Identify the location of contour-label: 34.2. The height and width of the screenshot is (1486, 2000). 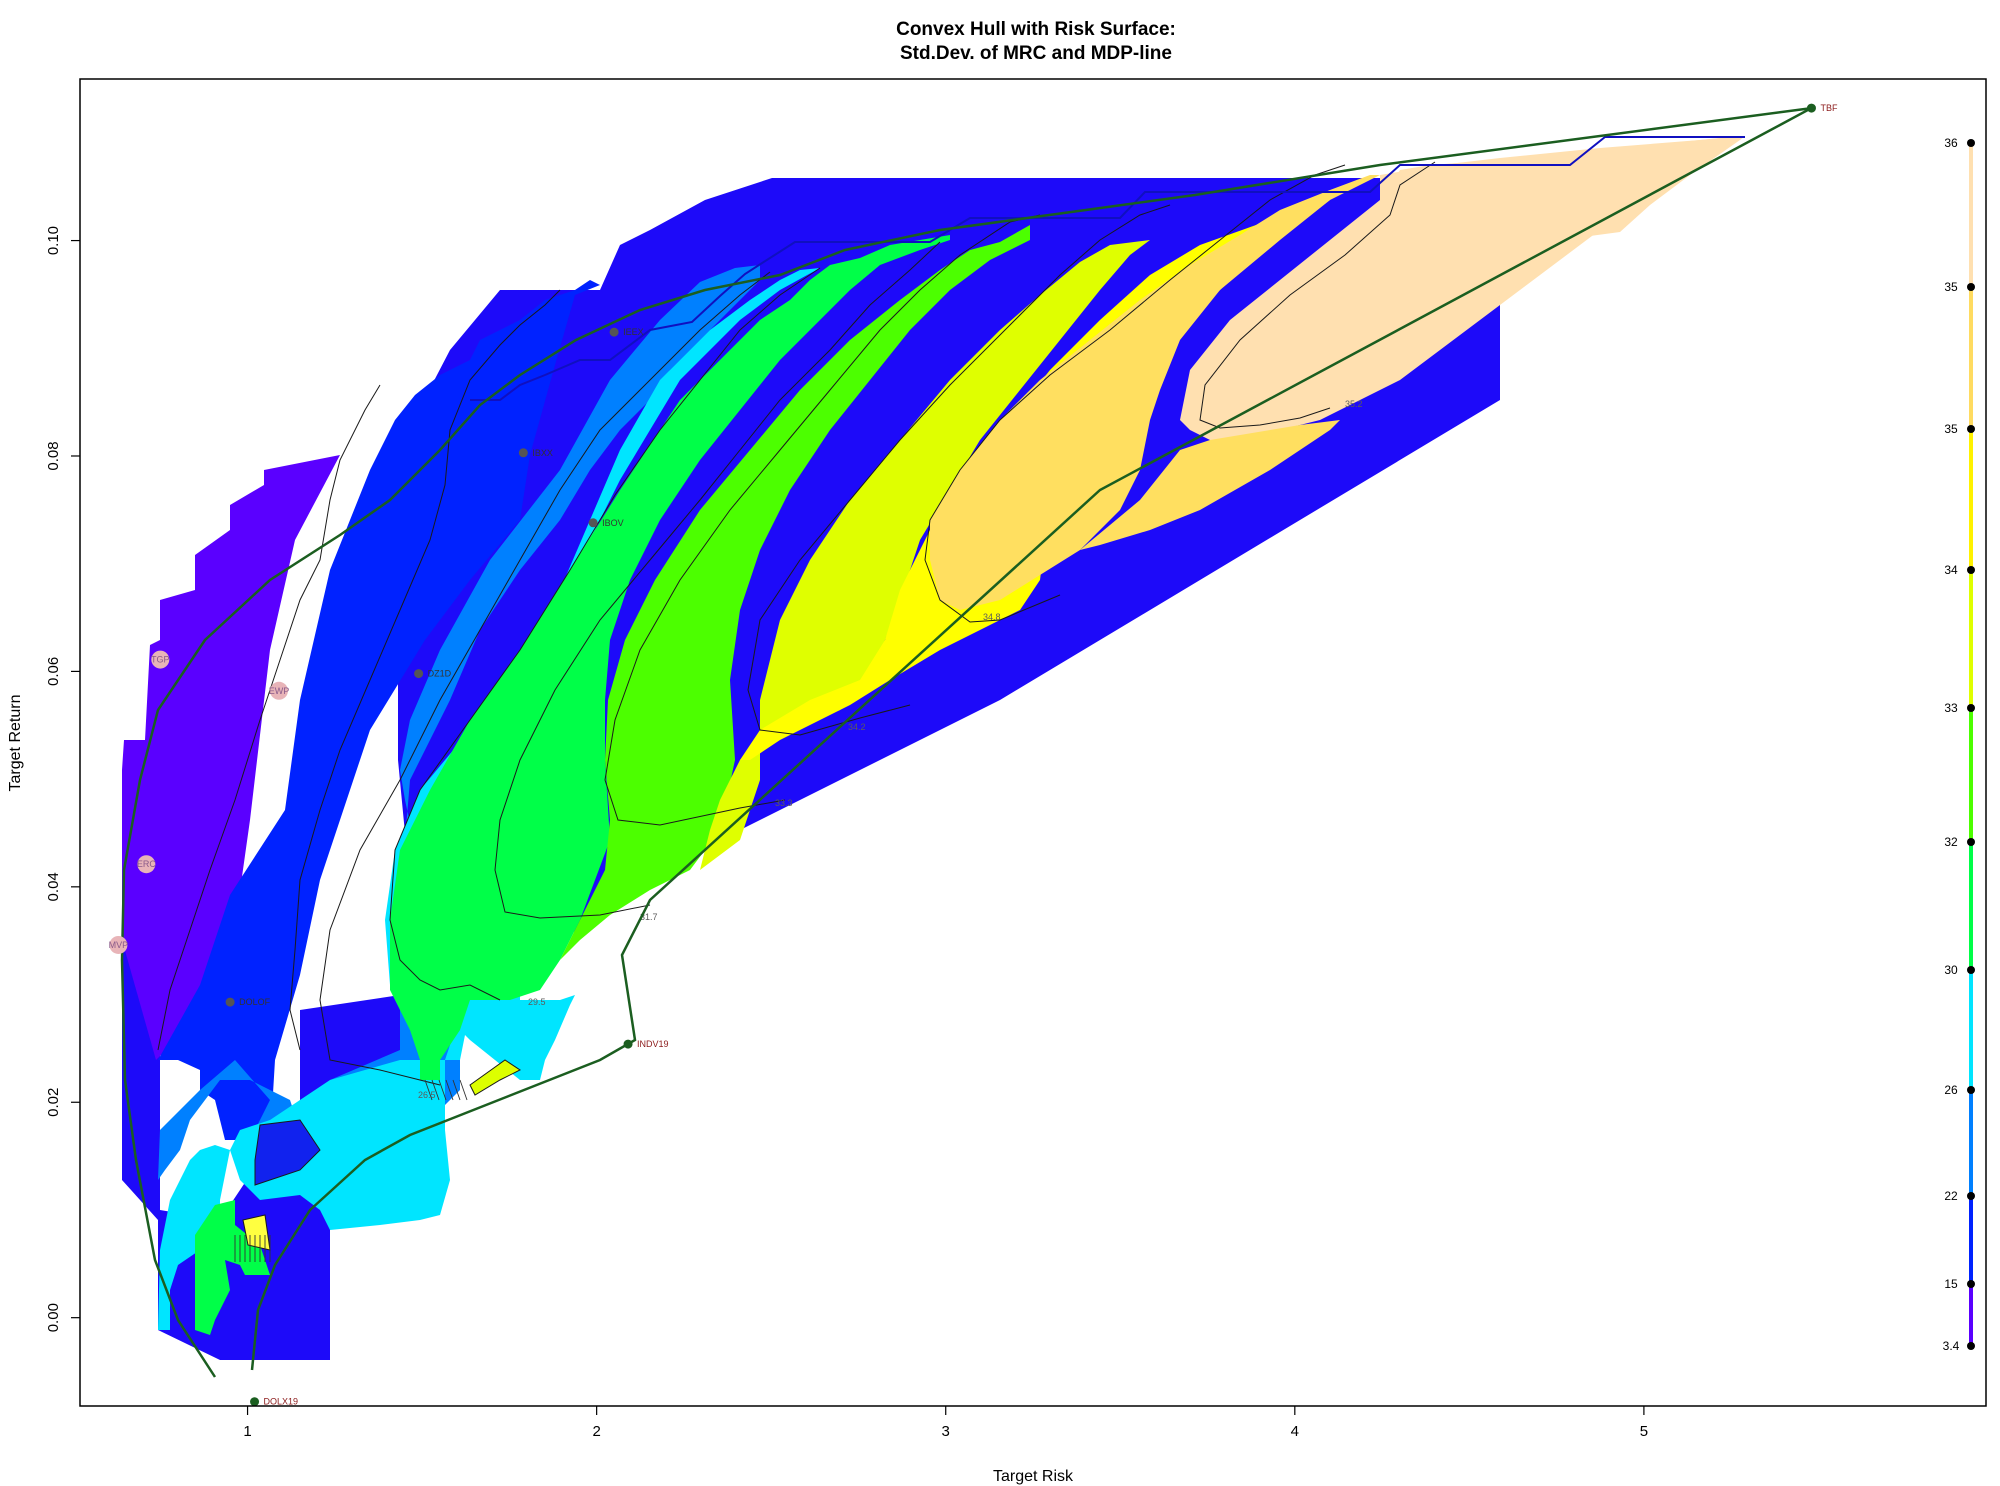
(857, 727).